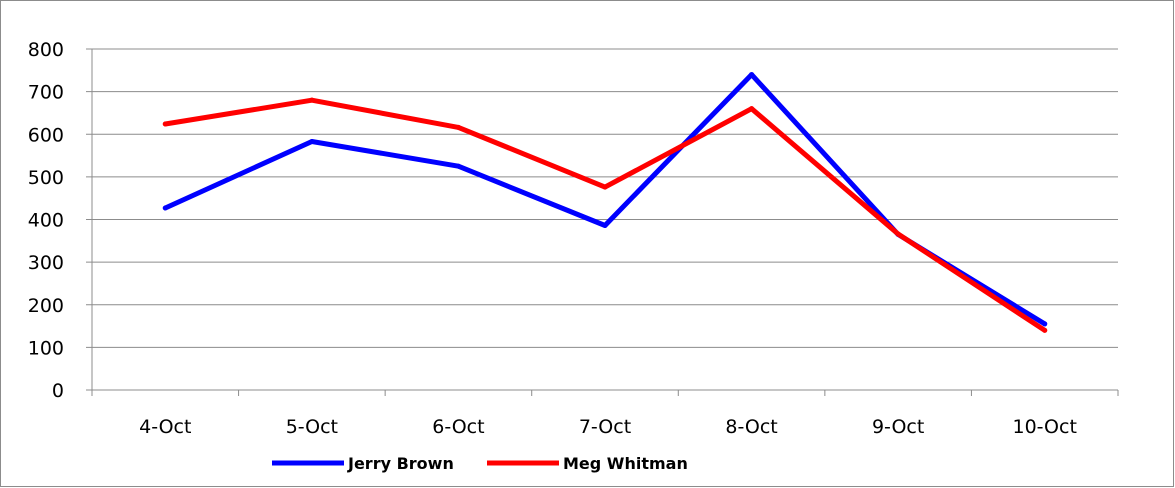 The image size is (1175, 488). I want to click on x-tick-label: 9-Oct, so click(898, 427).